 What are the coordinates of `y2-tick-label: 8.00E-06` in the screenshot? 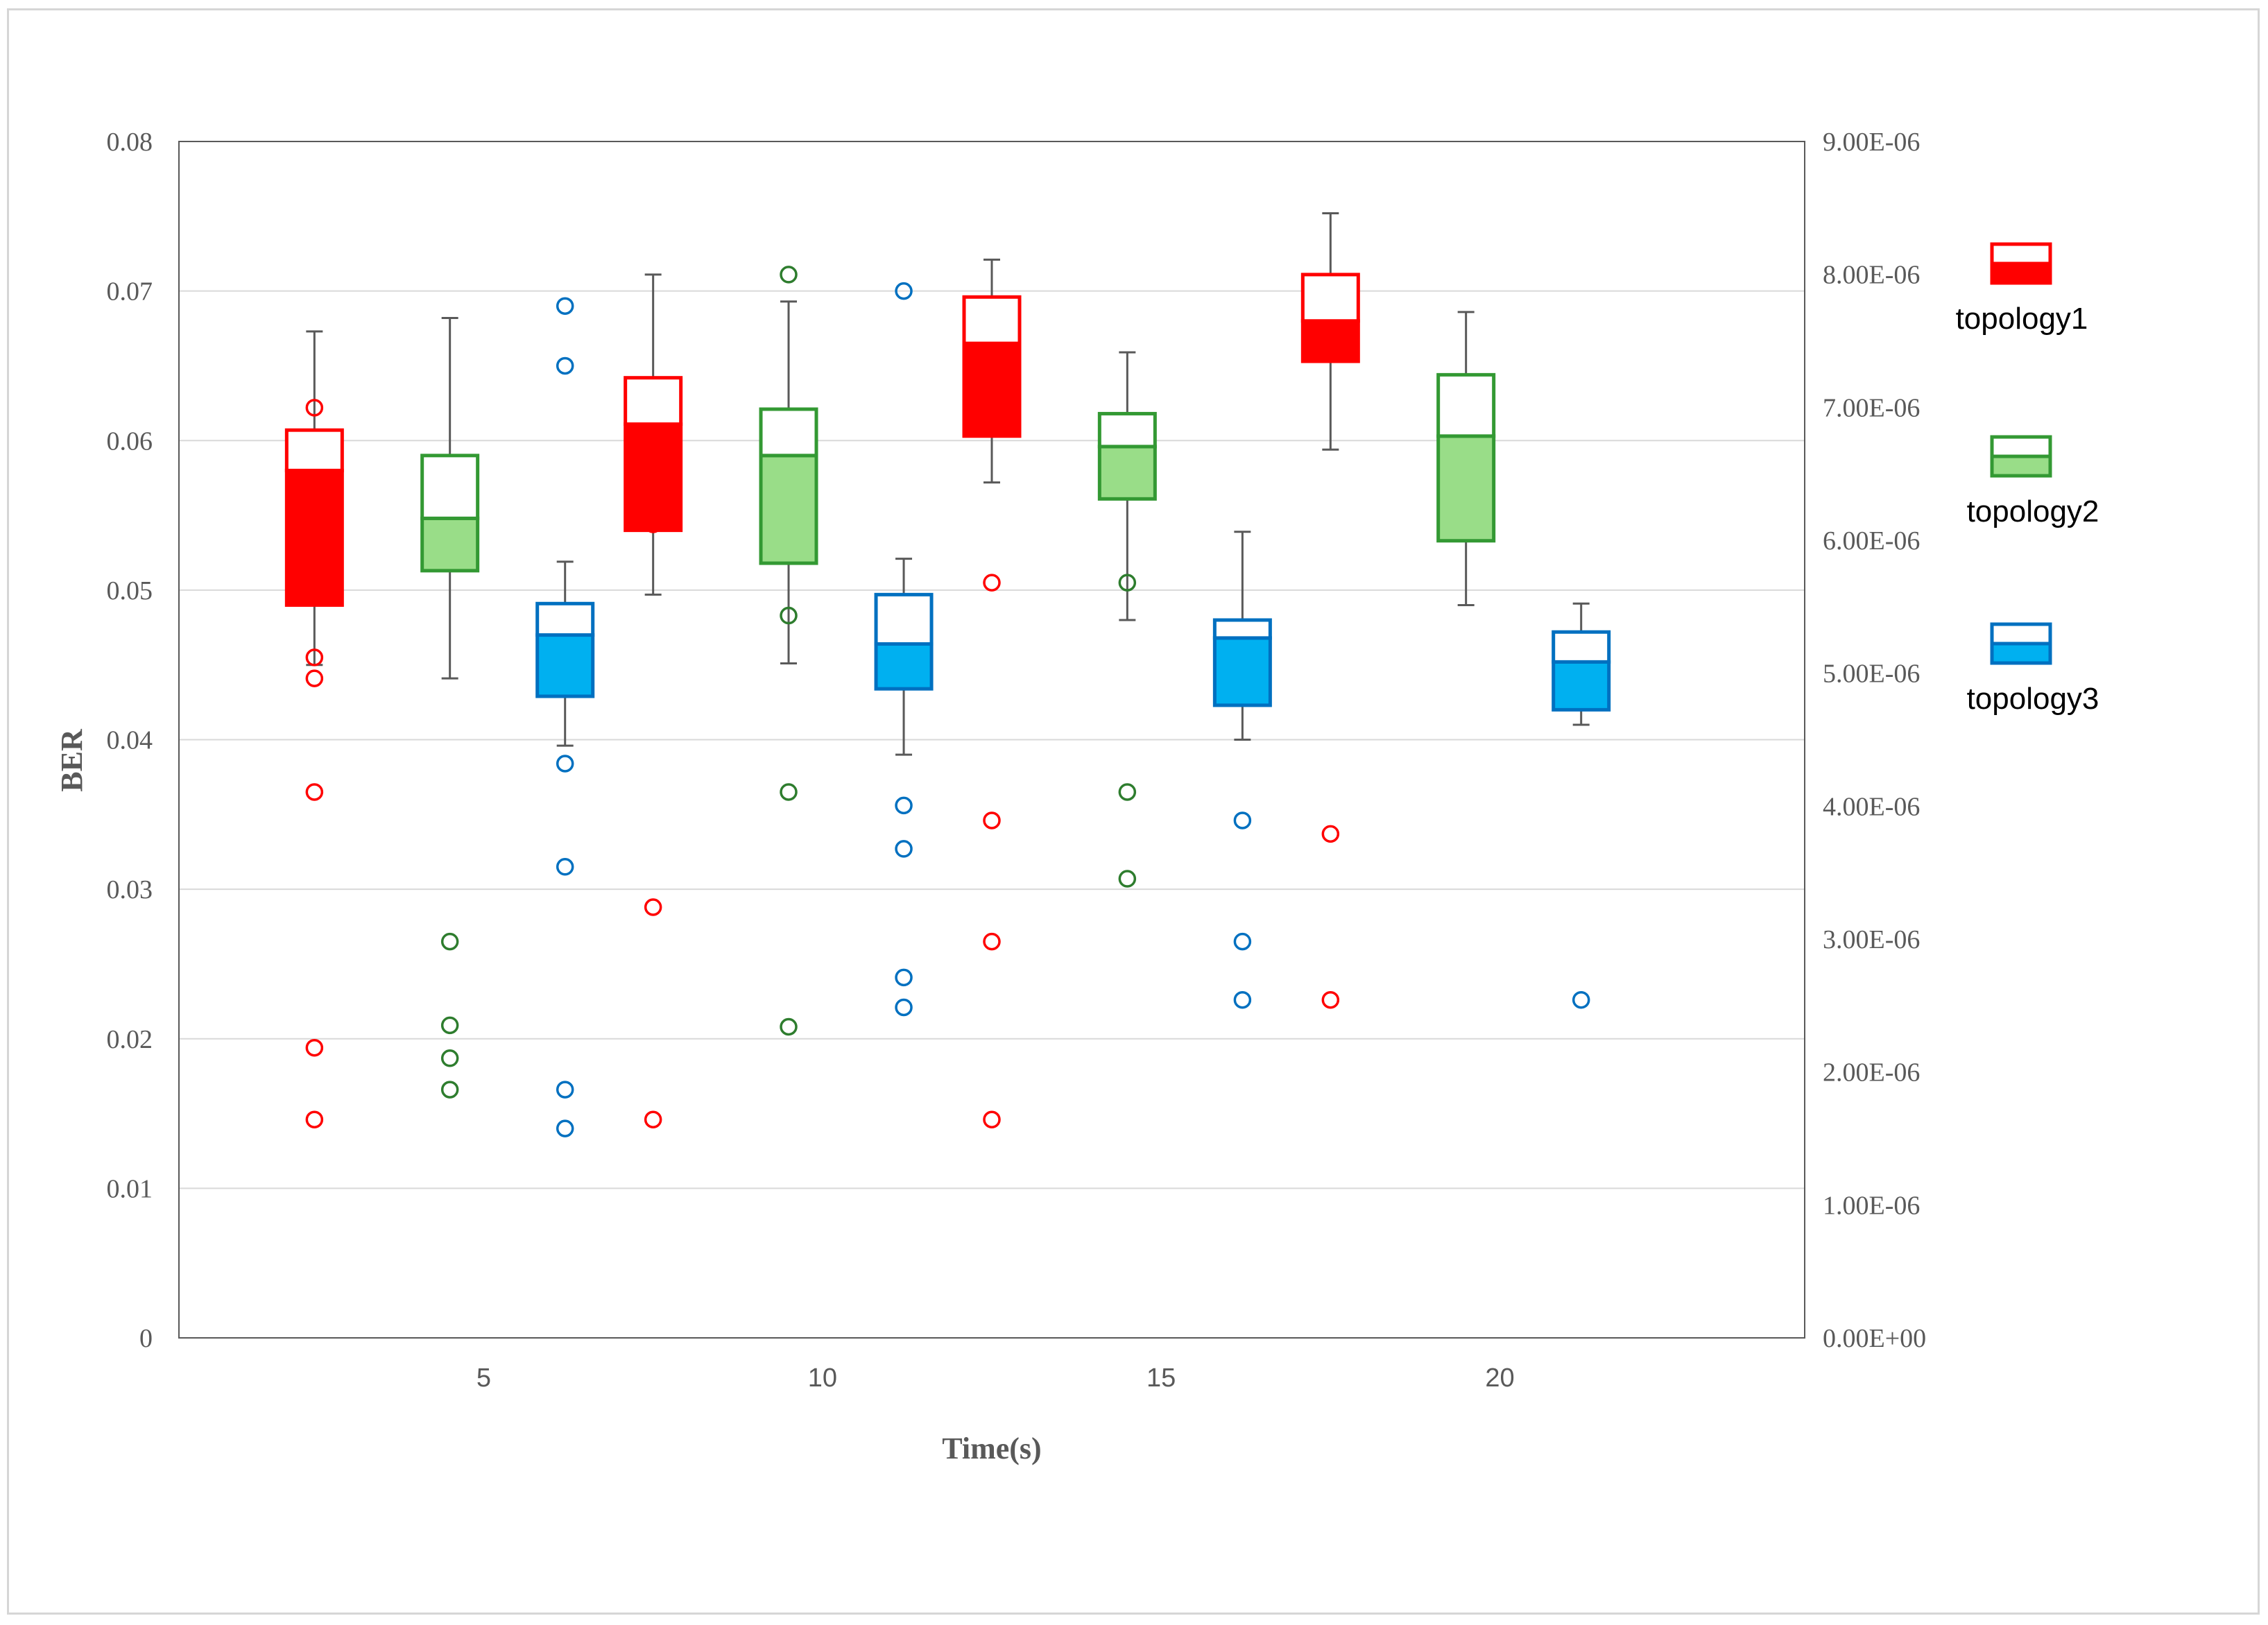 It's located at (1872, 275).